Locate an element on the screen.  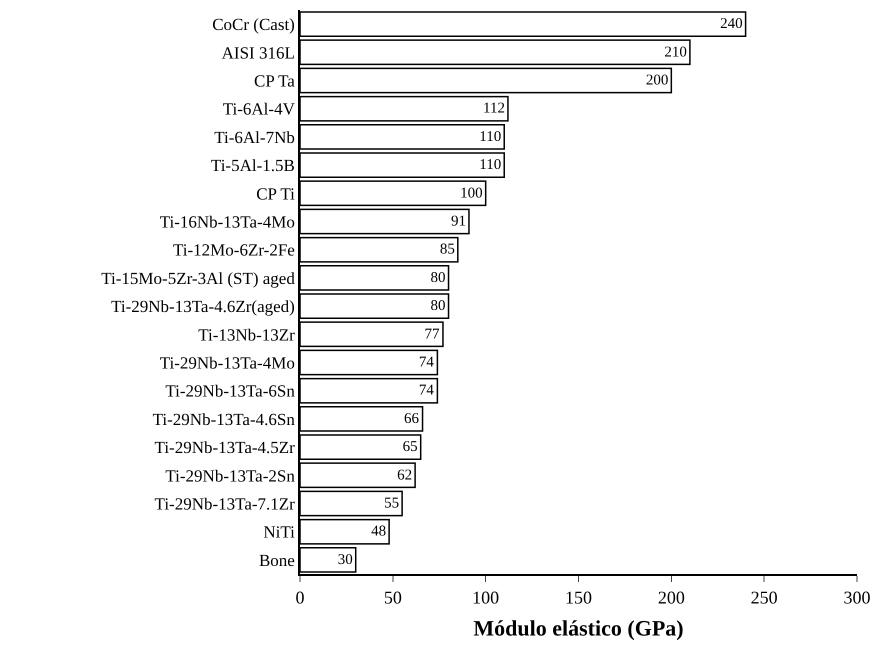
data-label: 62 is located at coordinates (404, 475).